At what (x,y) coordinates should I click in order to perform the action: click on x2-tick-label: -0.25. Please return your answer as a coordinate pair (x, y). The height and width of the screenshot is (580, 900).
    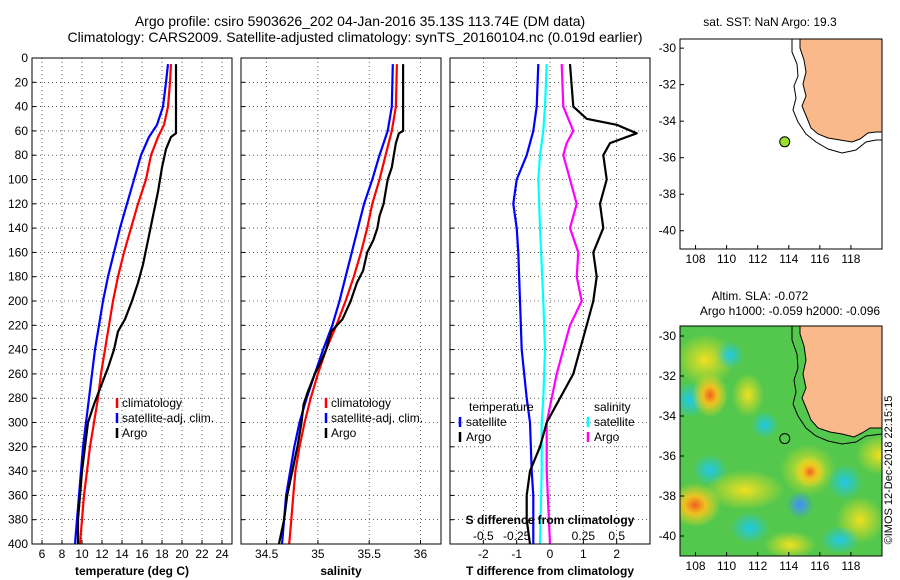
    Looking at the image, I should click on (517, 536).